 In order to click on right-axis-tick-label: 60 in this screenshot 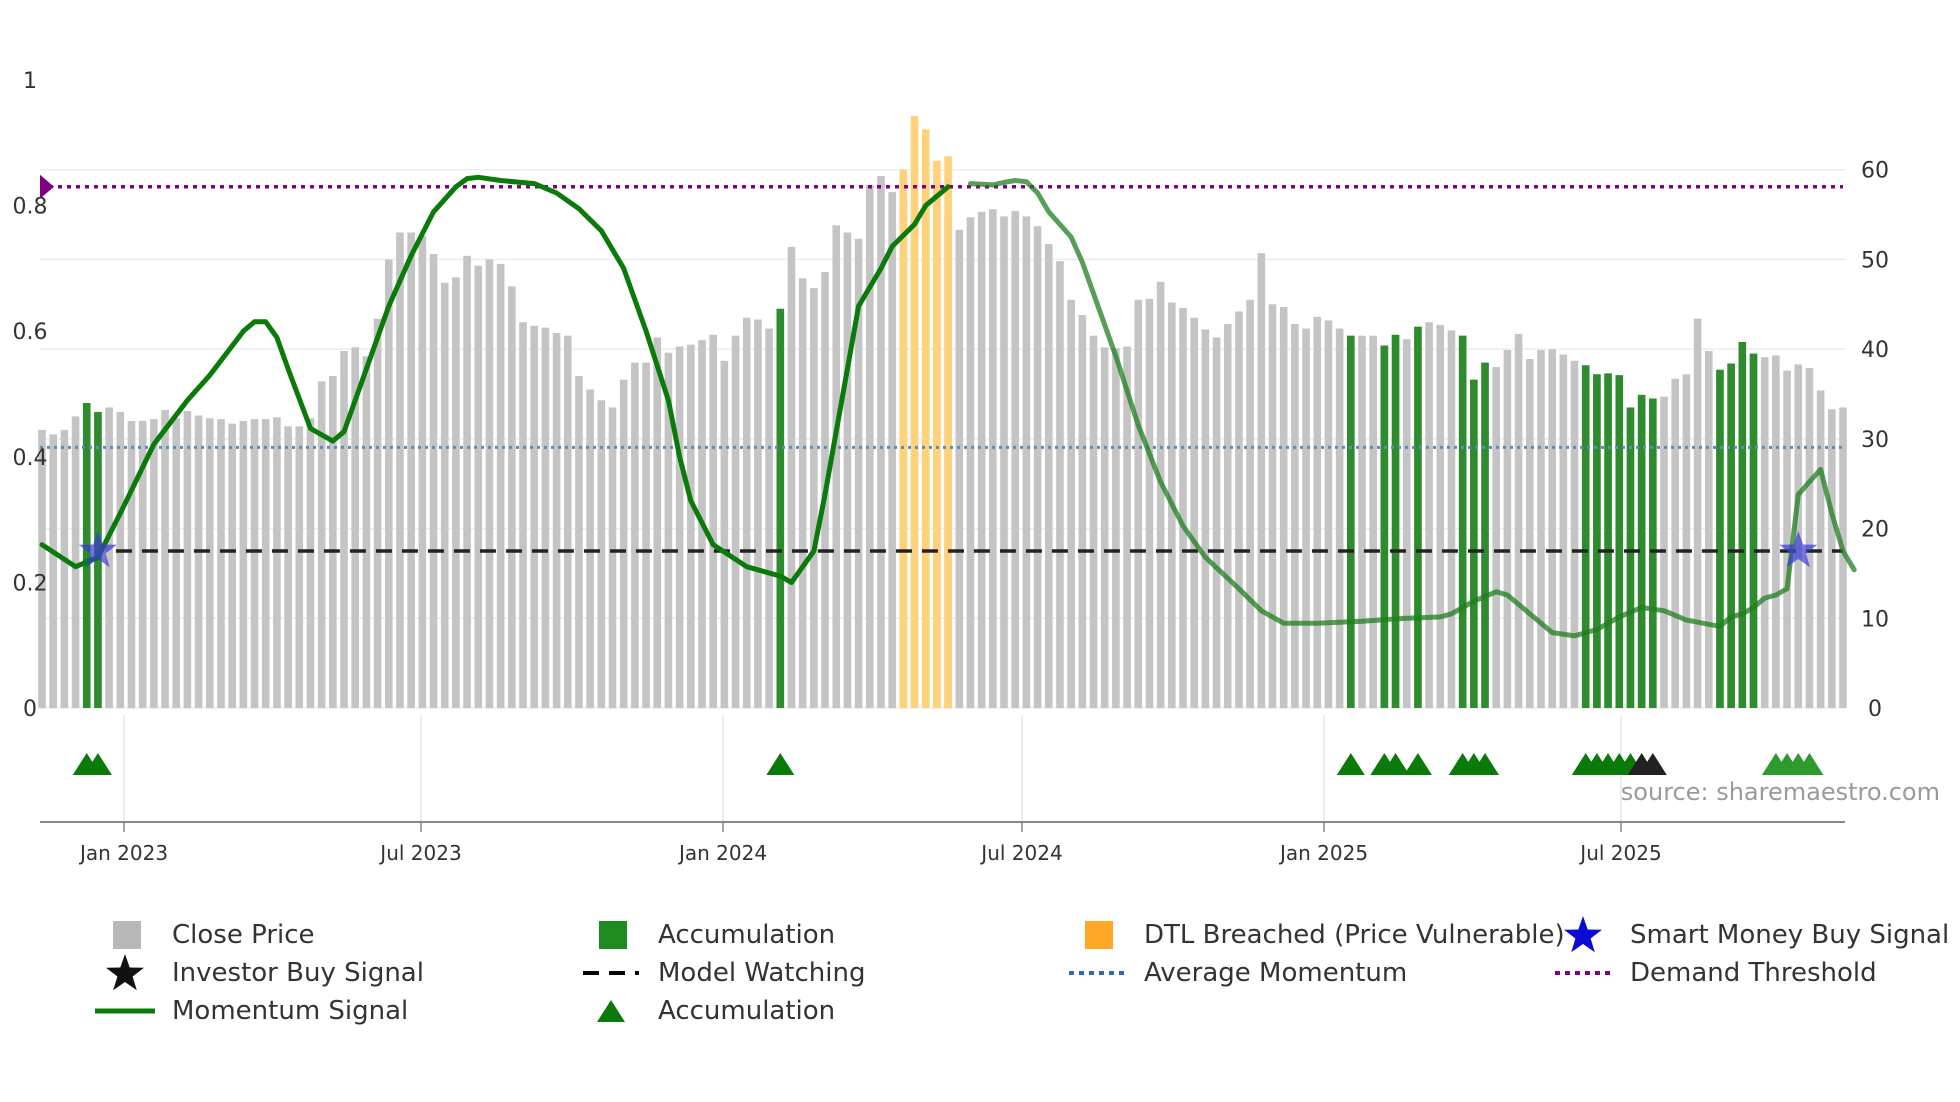, I will do `click(1875, 171)`.